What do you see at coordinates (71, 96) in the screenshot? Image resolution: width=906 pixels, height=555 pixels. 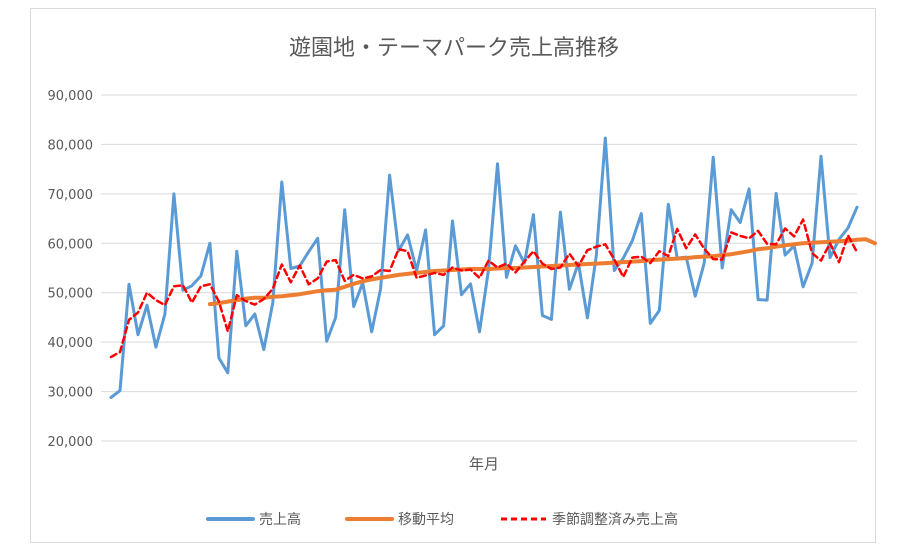 I see `y-tick-label: 90,000` at bounding box center [71, 96].